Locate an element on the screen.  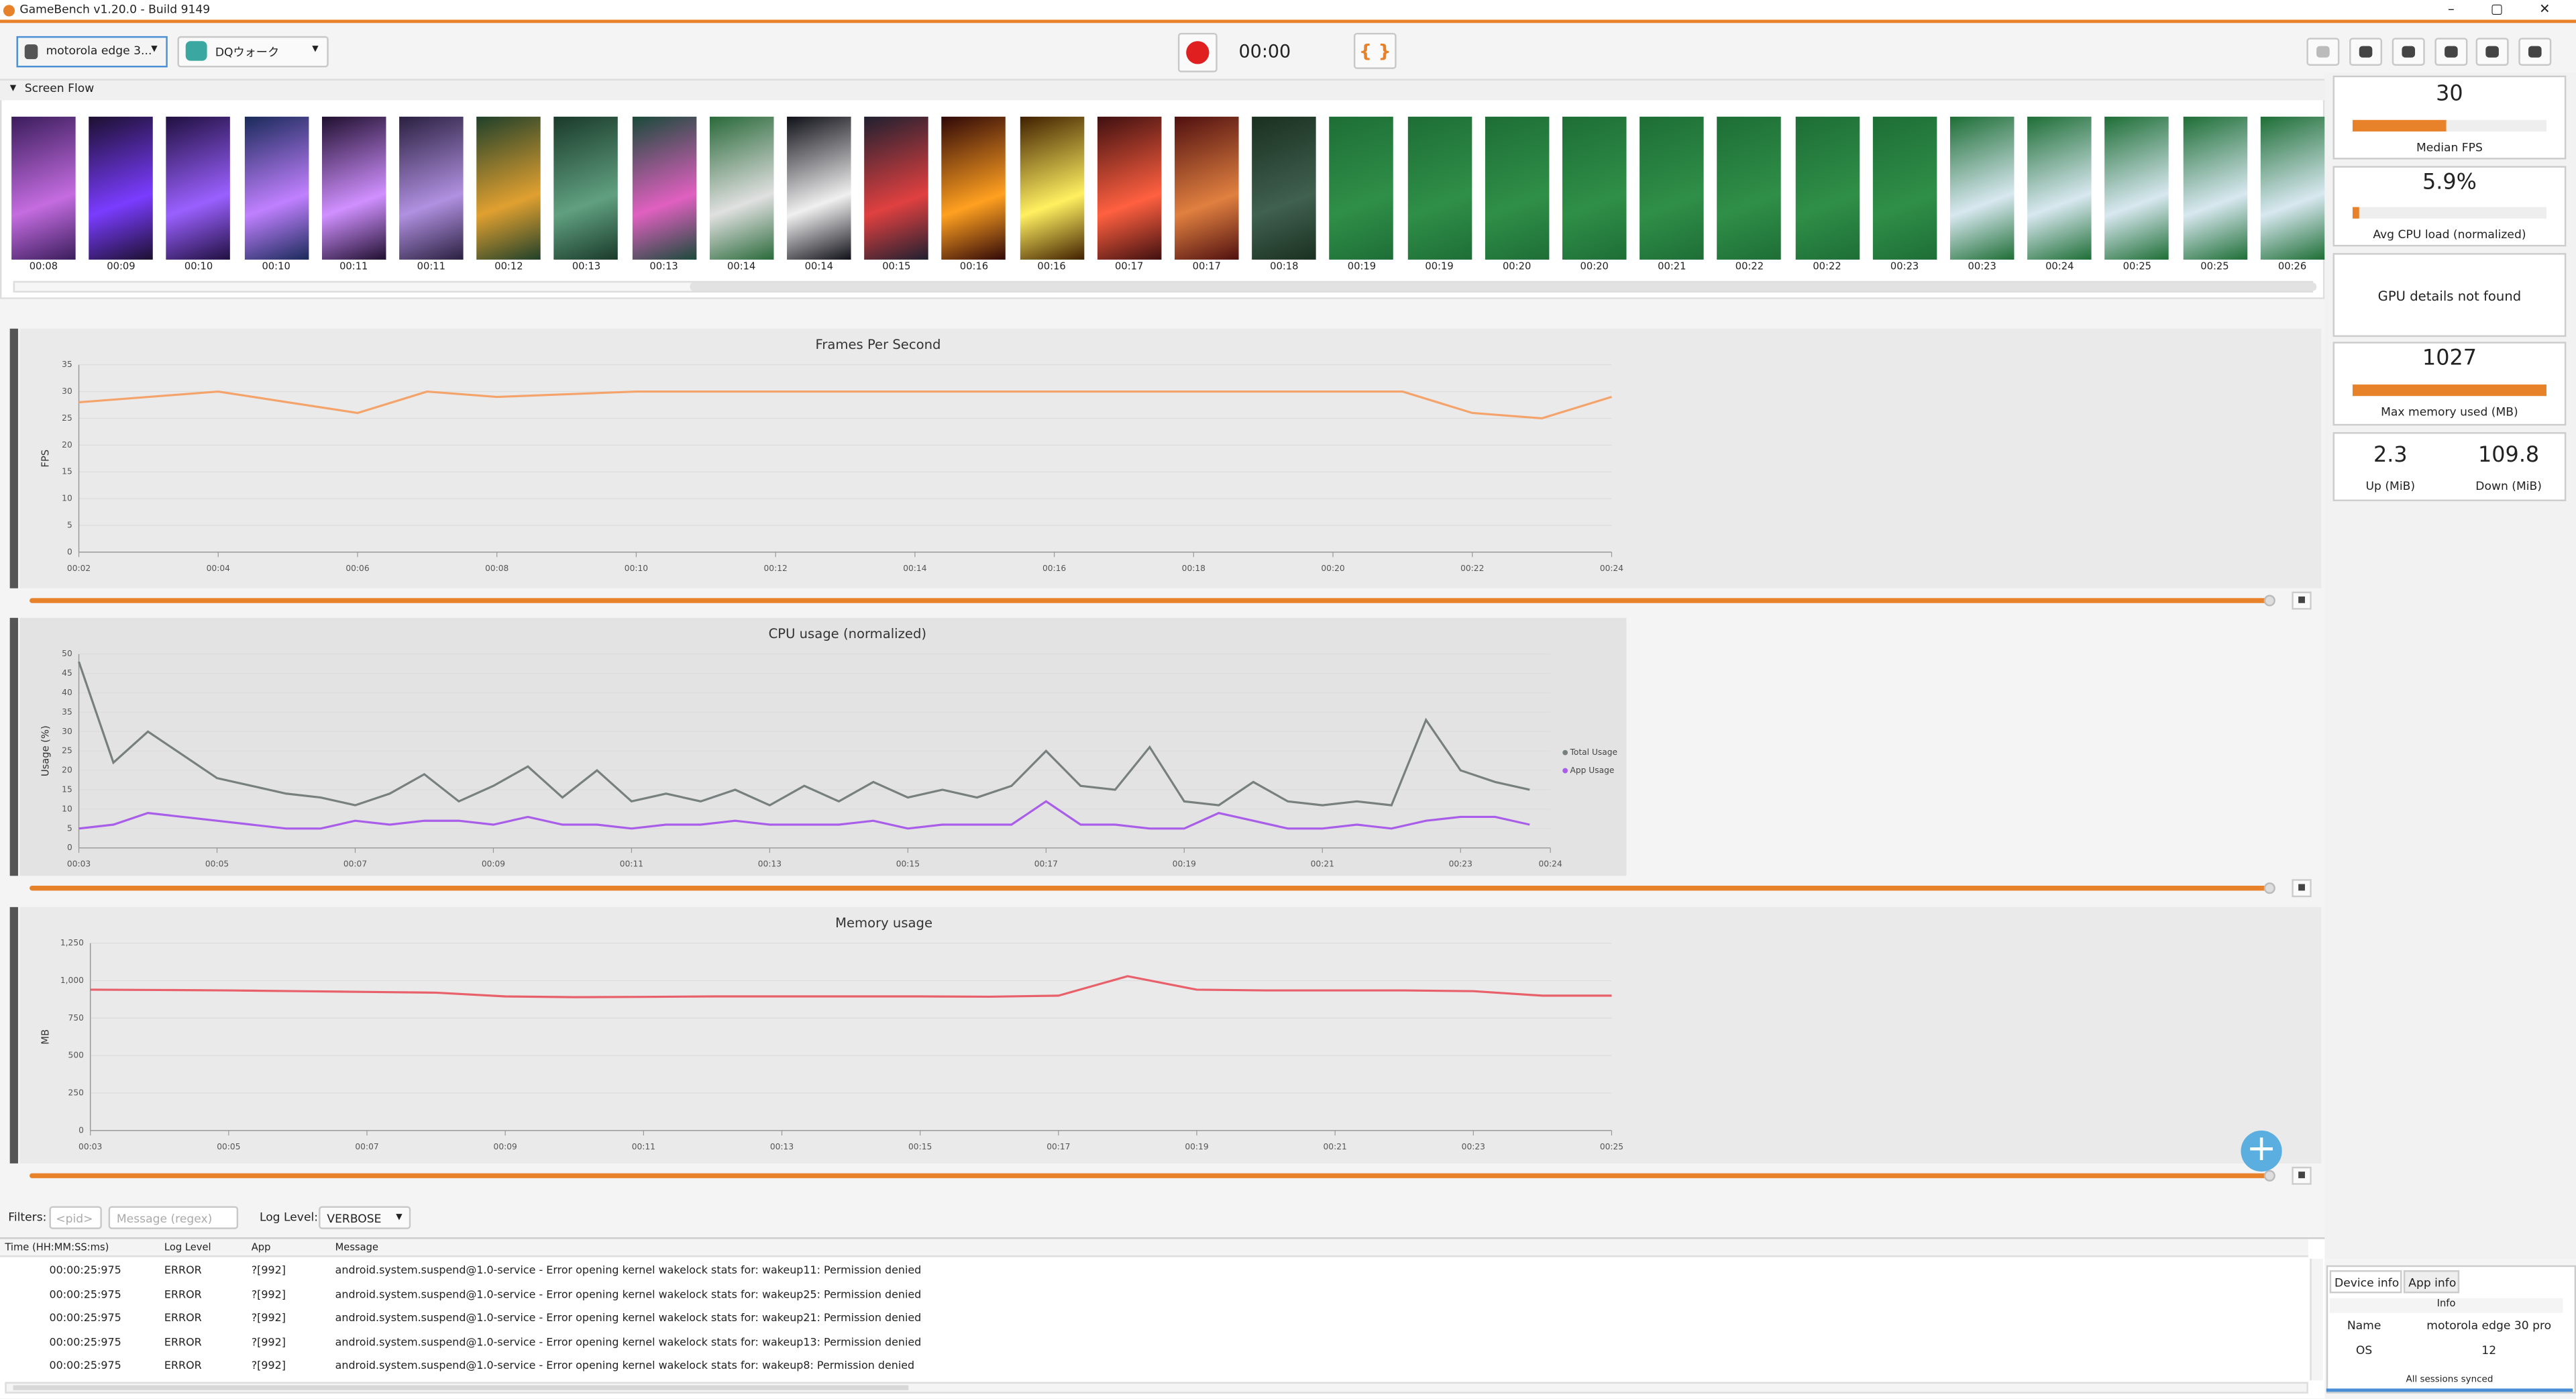
log-h-scrollbar is located at coordinates (1156, 1388).